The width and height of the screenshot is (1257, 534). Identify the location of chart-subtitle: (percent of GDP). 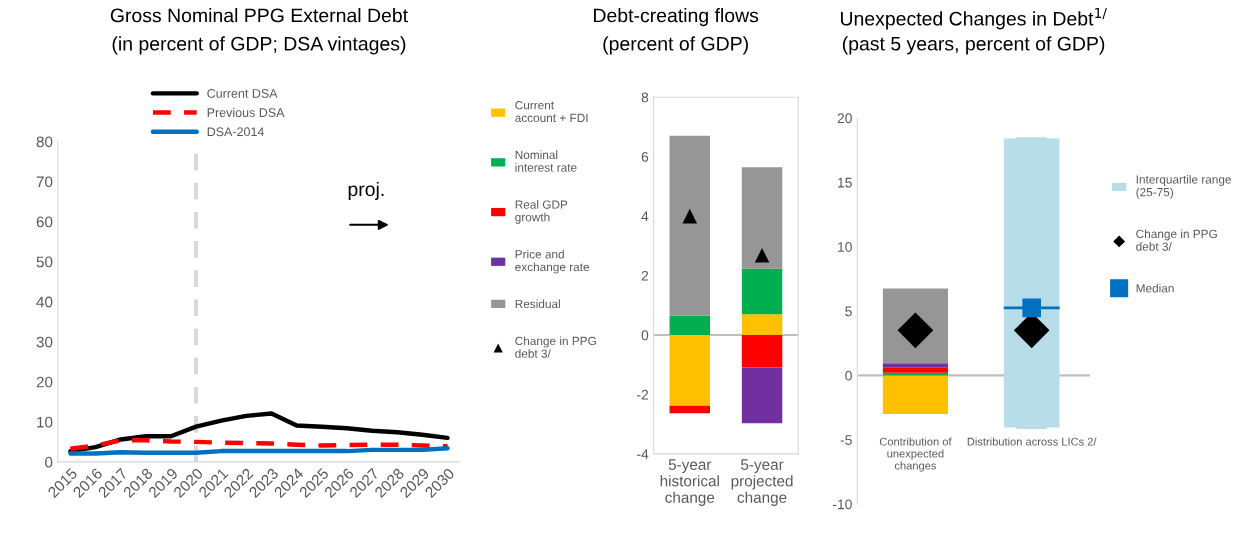
(675, 45).